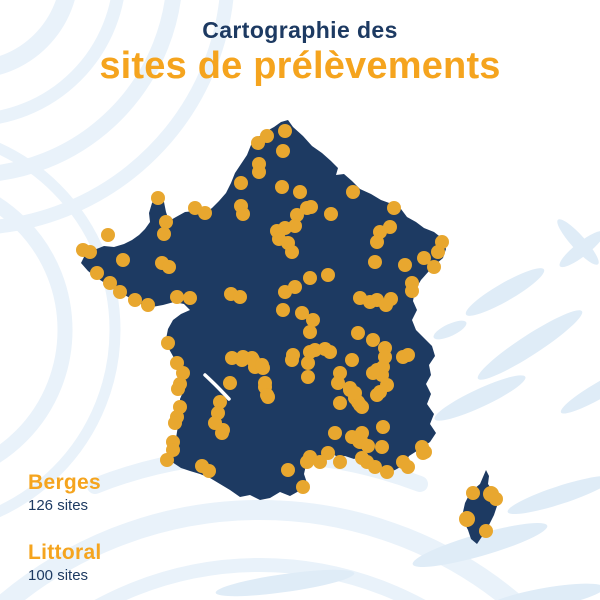  I want to click on title-line2: sites de prélèvements, so click(300, 66).